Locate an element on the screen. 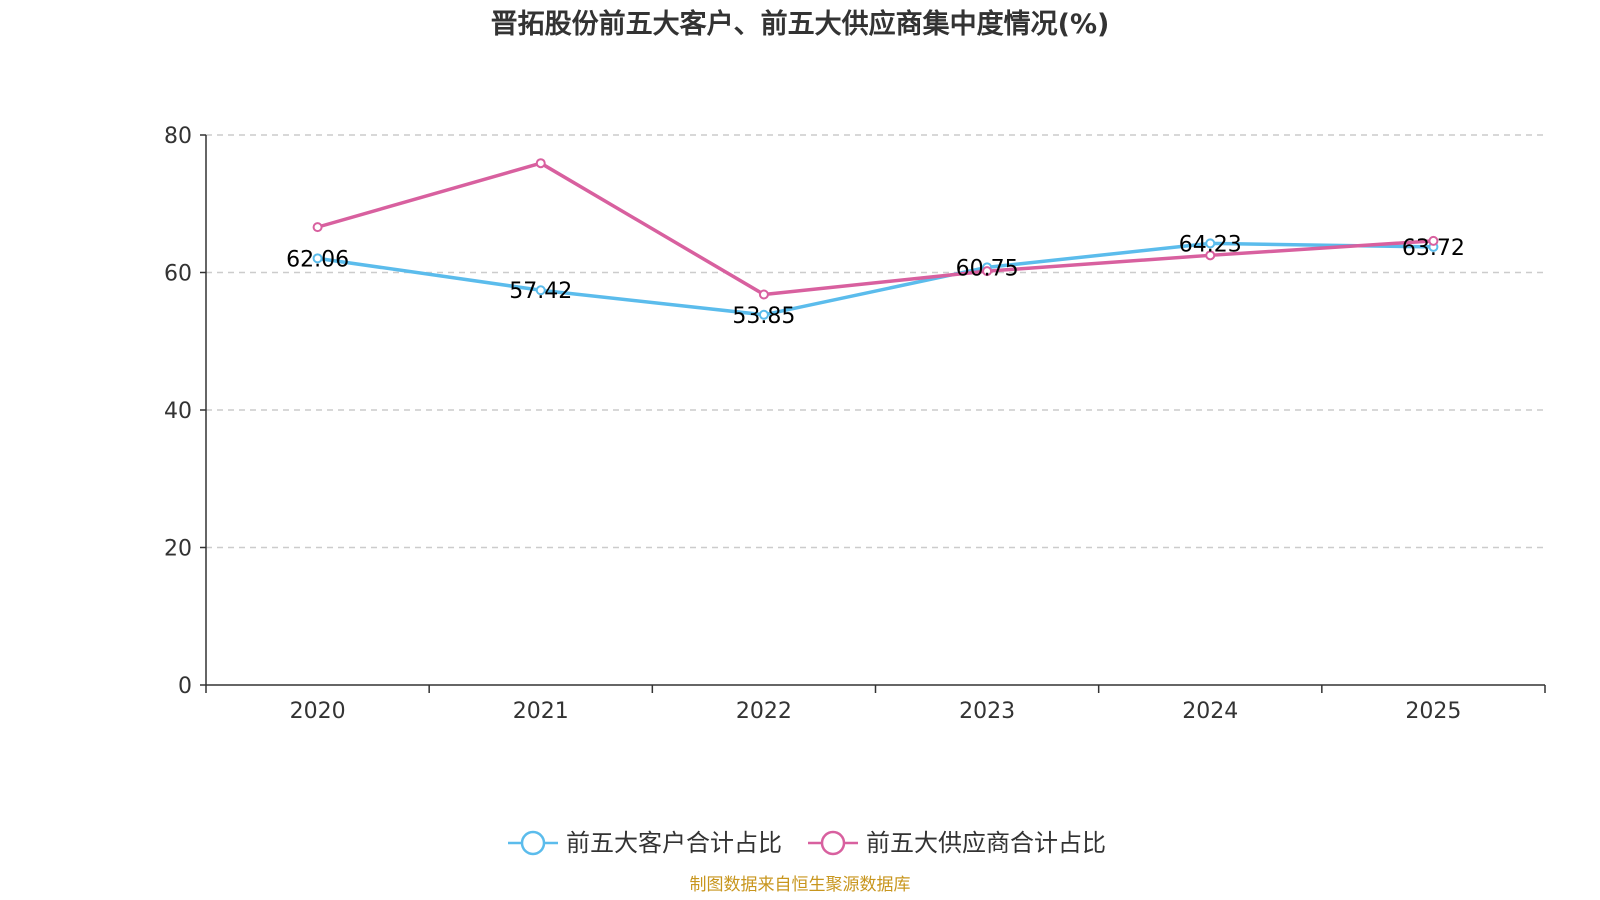 The image size is (1600, 900). data-label: 62.06 is located at coordinates (317, 259).